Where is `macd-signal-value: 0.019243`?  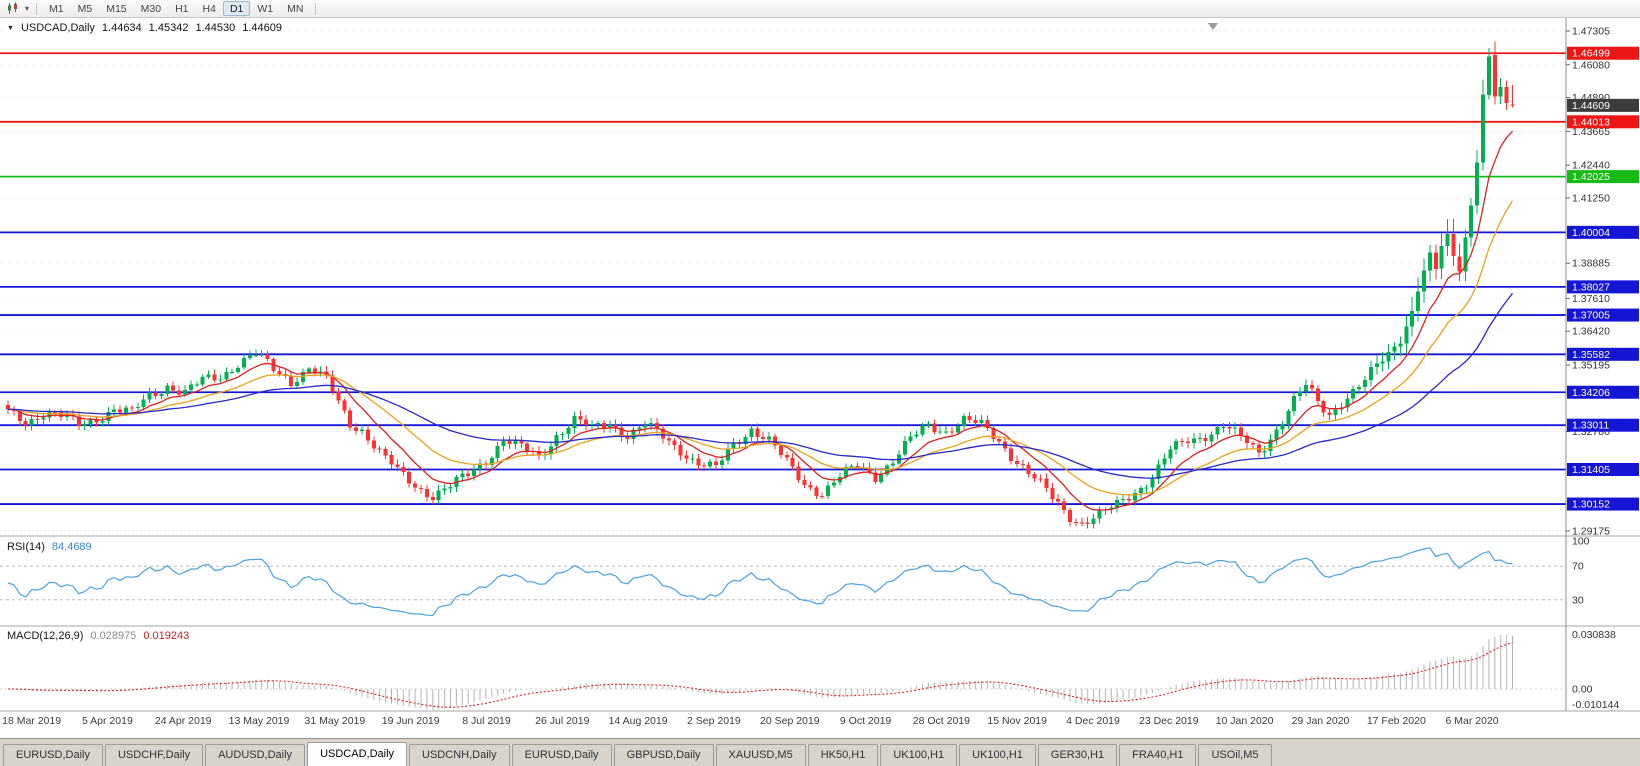 macd-signal-value: 0.019243 is located at coordinates (166, 636).